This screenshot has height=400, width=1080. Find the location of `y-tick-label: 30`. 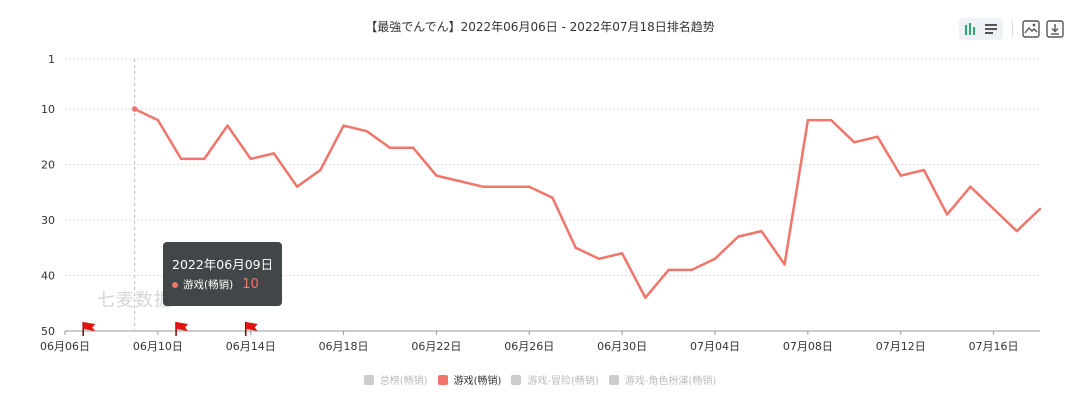

y-tick-label: 30 is located at coordinates (48, 220).